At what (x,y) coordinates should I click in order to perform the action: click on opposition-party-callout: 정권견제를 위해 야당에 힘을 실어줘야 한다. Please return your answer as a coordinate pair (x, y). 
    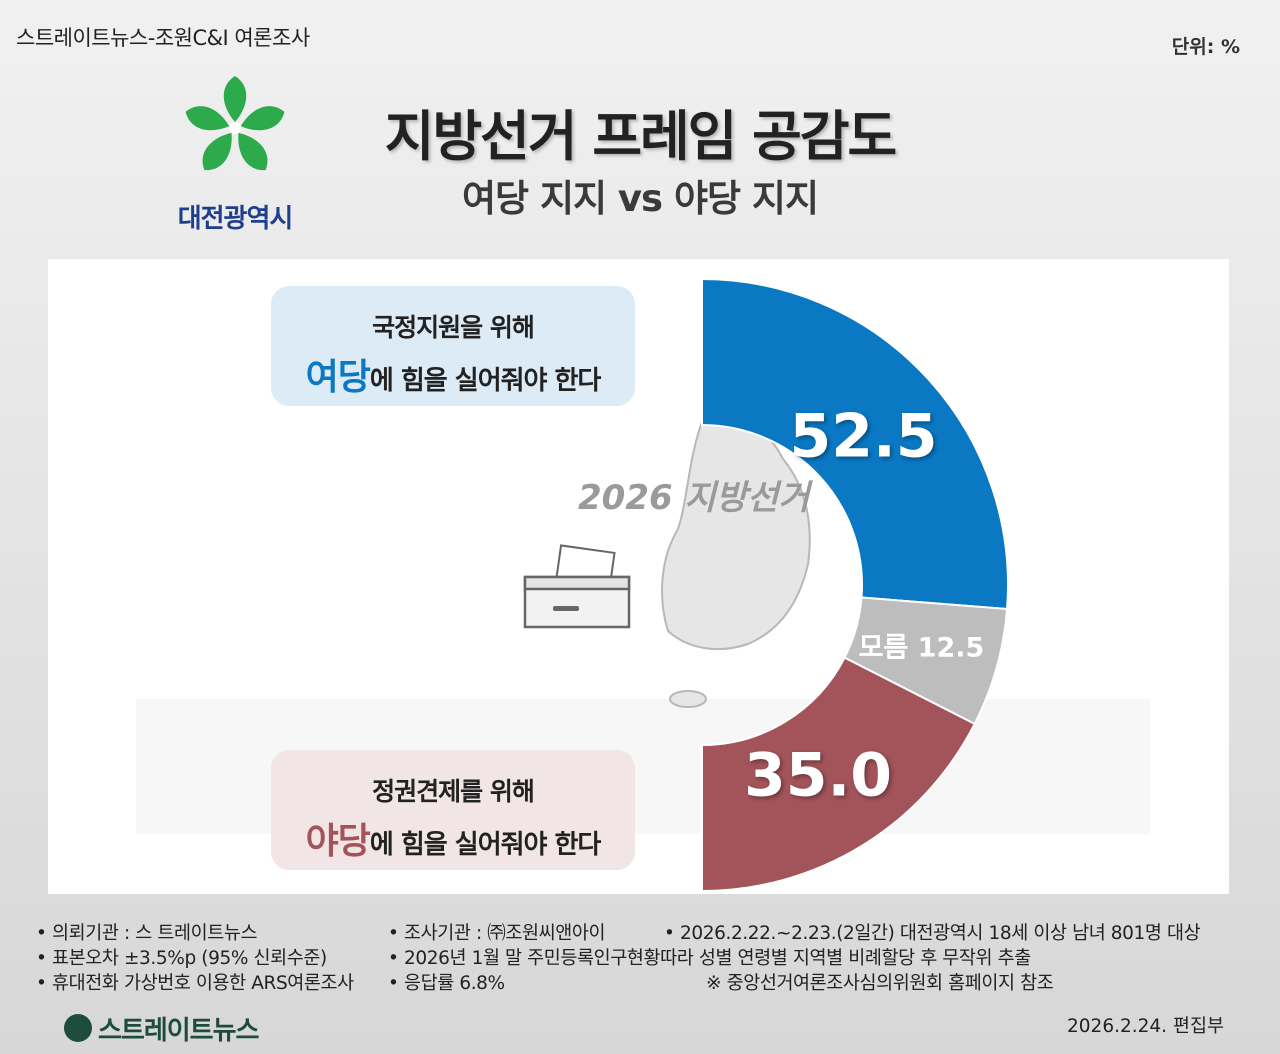
    Looking at the image, I should click on (453, 810).